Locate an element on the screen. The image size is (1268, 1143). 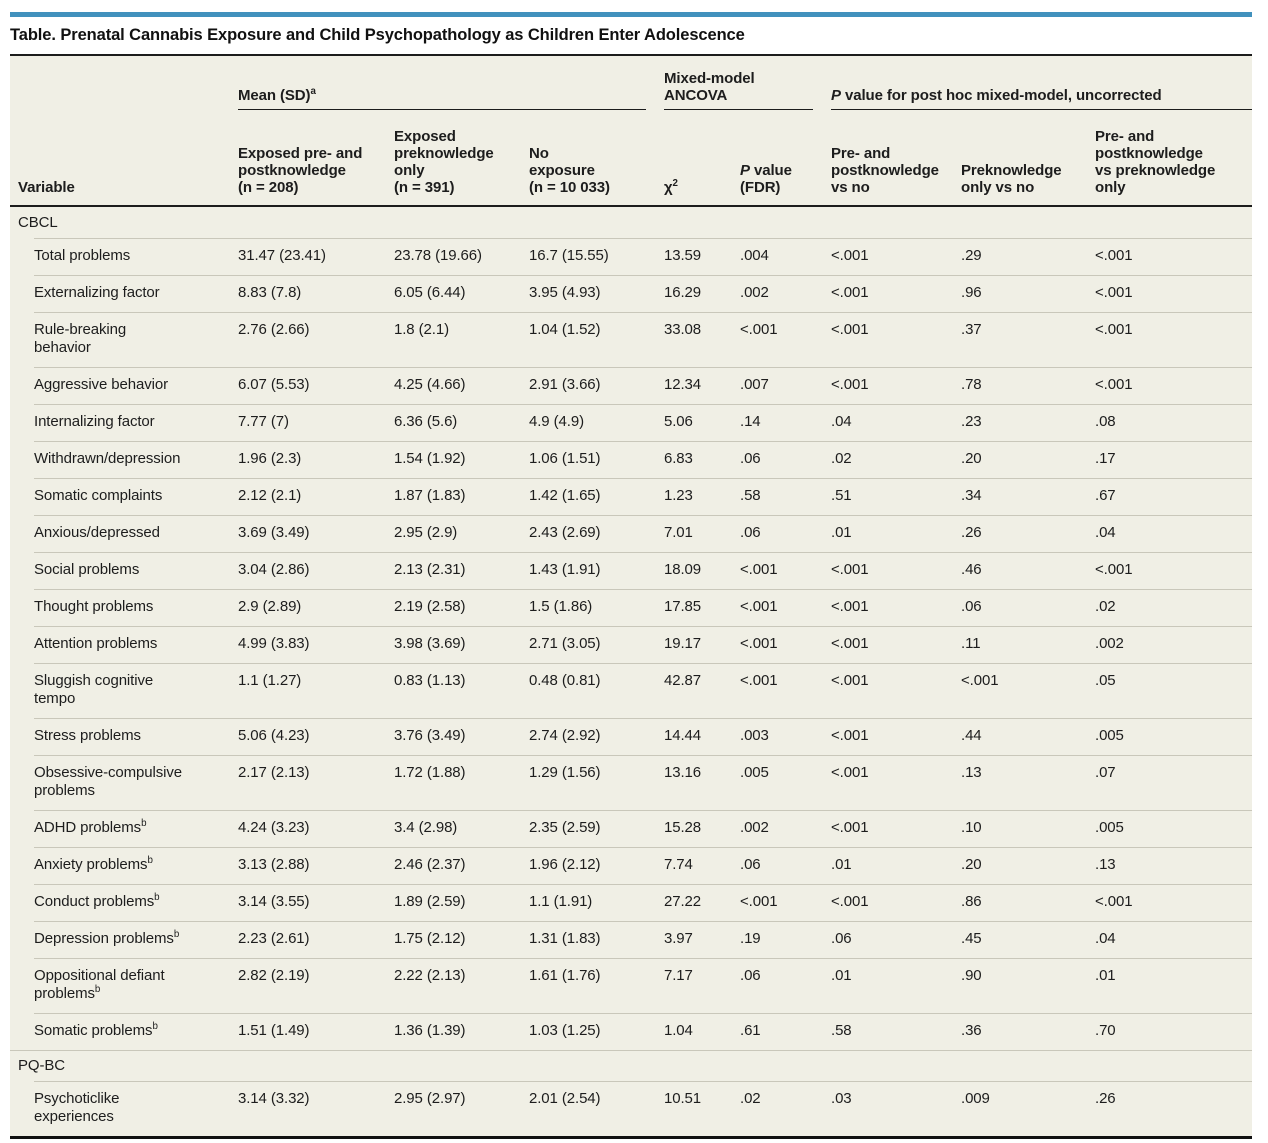
column-header: Exposed preknowledge only (n = 391) is located at coordinates (444, 162).